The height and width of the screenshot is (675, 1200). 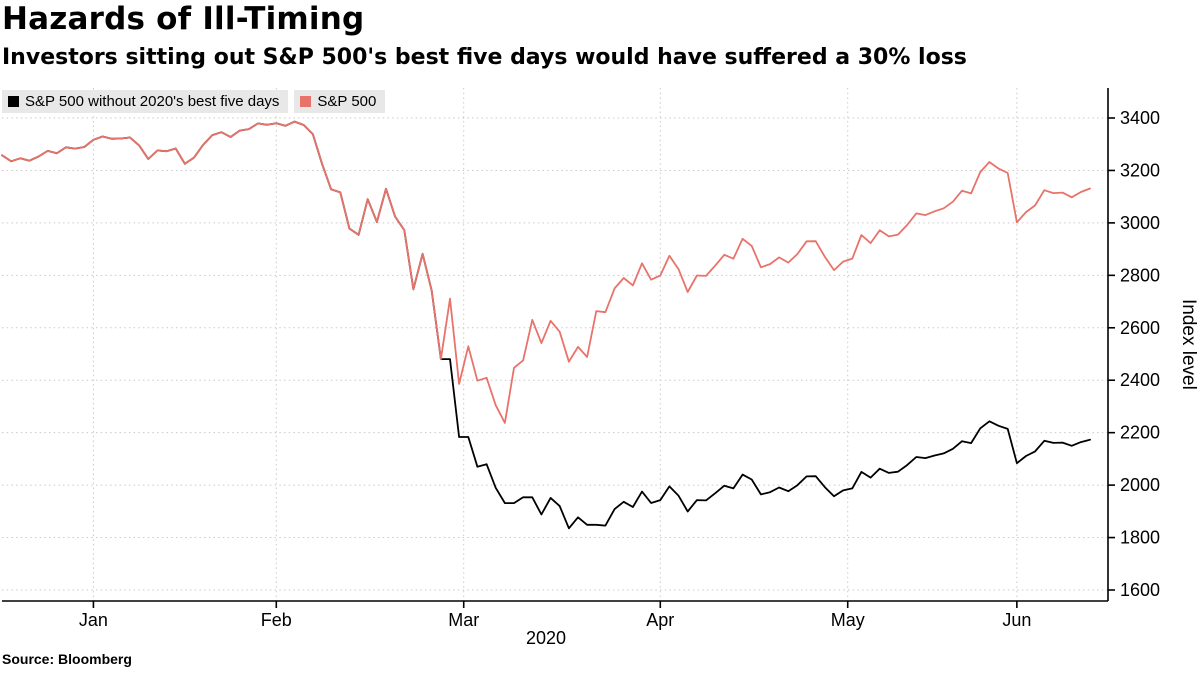 I want to click on x-tick-label: Jan, so click(x=93, y=620).